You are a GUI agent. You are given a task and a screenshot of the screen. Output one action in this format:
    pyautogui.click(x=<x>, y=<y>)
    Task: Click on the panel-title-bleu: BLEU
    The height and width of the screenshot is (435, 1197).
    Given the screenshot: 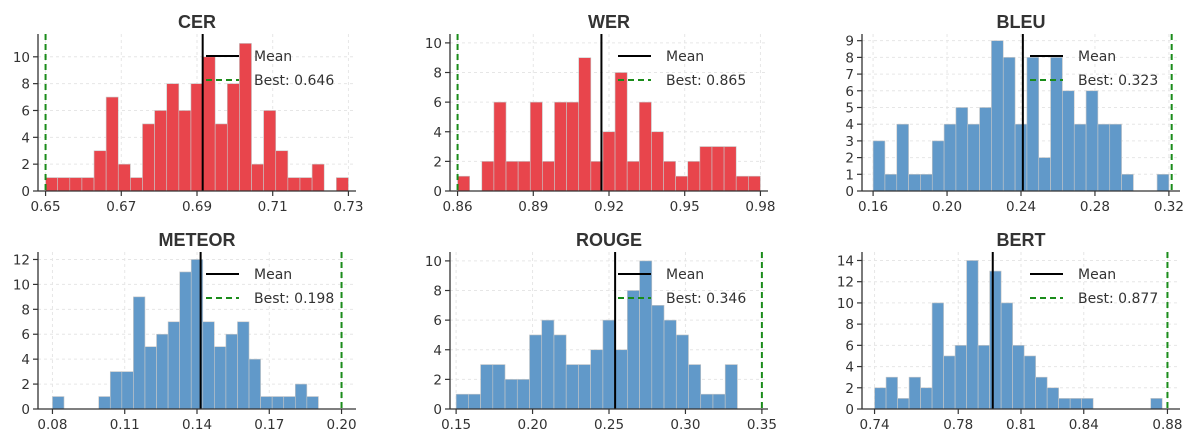 What is the action you would take?
    pyautogui.click(x=1021, y=22)
    